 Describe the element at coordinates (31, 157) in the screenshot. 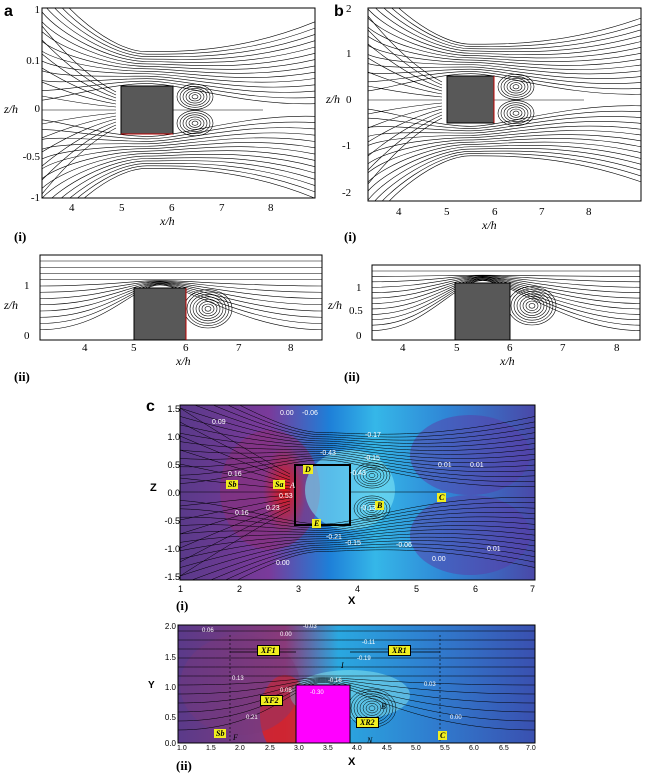

I see `ytick: -0.5` at that location.